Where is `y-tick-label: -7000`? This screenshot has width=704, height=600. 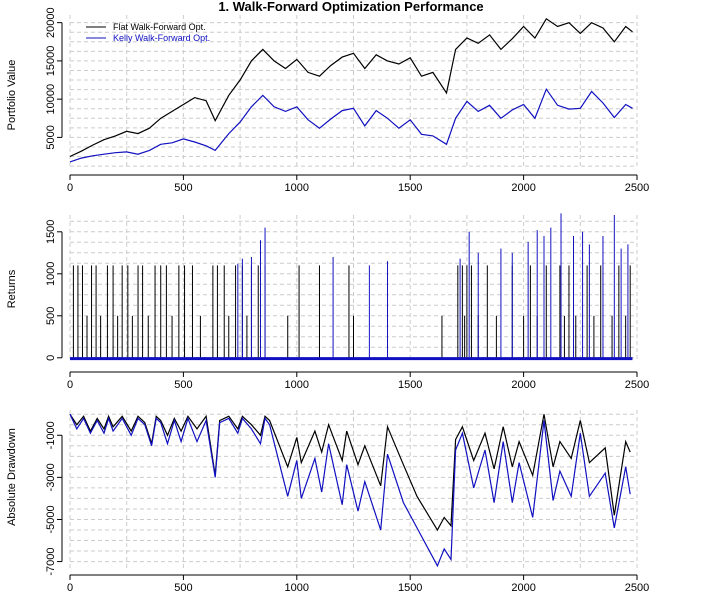
y-tick-label: -7000 is located at coordinates (51, 562).